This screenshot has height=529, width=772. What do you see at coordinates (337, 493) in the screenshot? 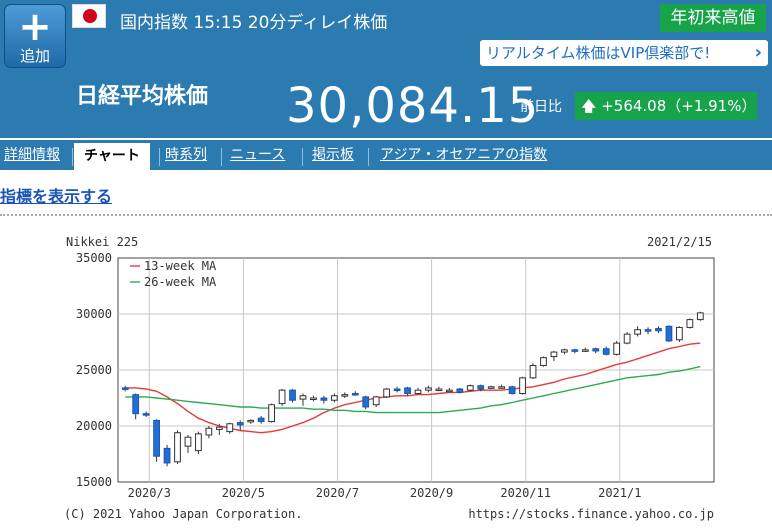
I see `x-tick-label: 2020/7` at bounding box center [337, 493].